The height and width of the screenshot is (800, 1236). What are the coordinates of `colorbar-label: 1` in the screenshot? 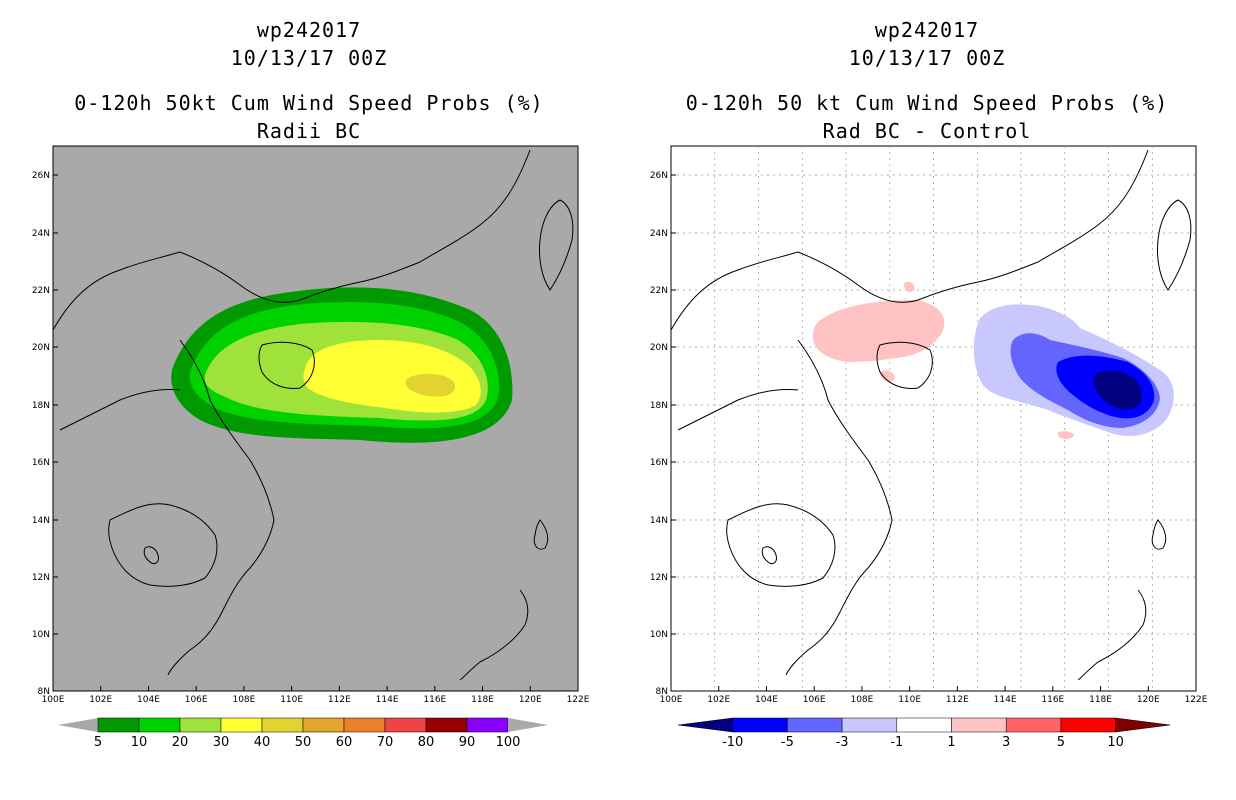 It's located at (951, 742).